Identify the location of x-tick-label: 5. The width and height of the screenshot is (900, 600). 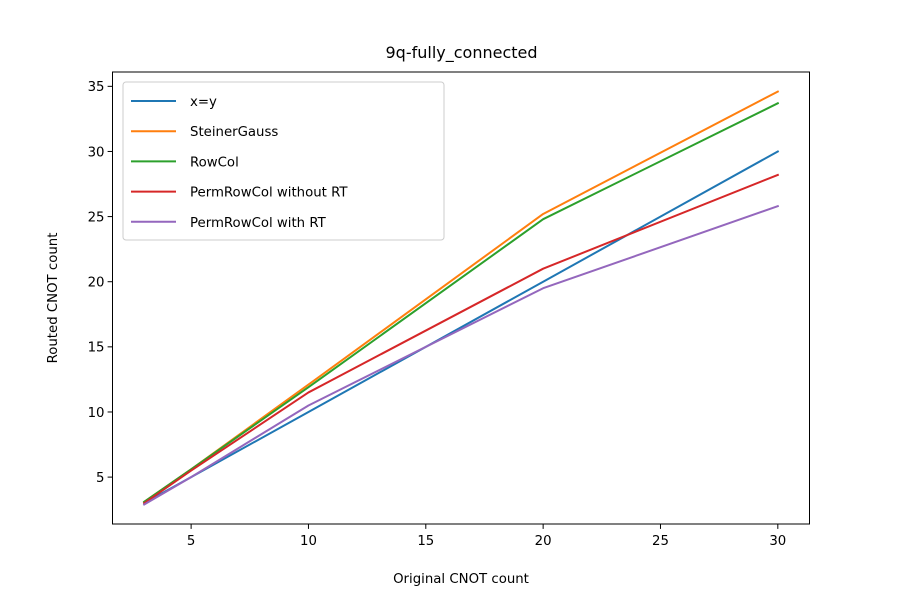
(191, 541).